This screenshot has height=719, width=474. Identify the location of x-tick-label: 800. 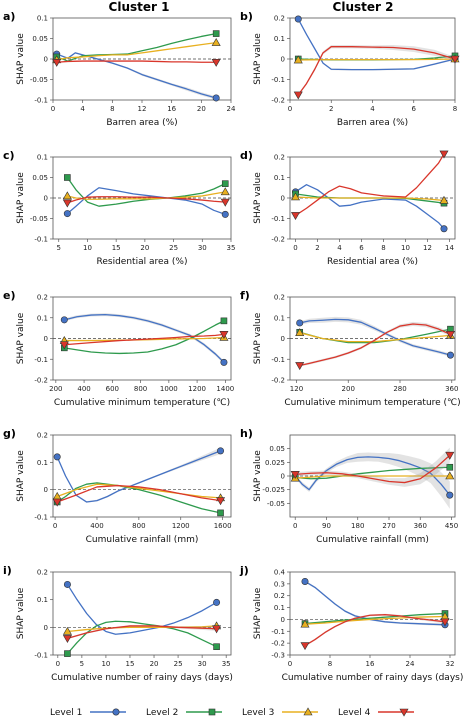
(140, 389).